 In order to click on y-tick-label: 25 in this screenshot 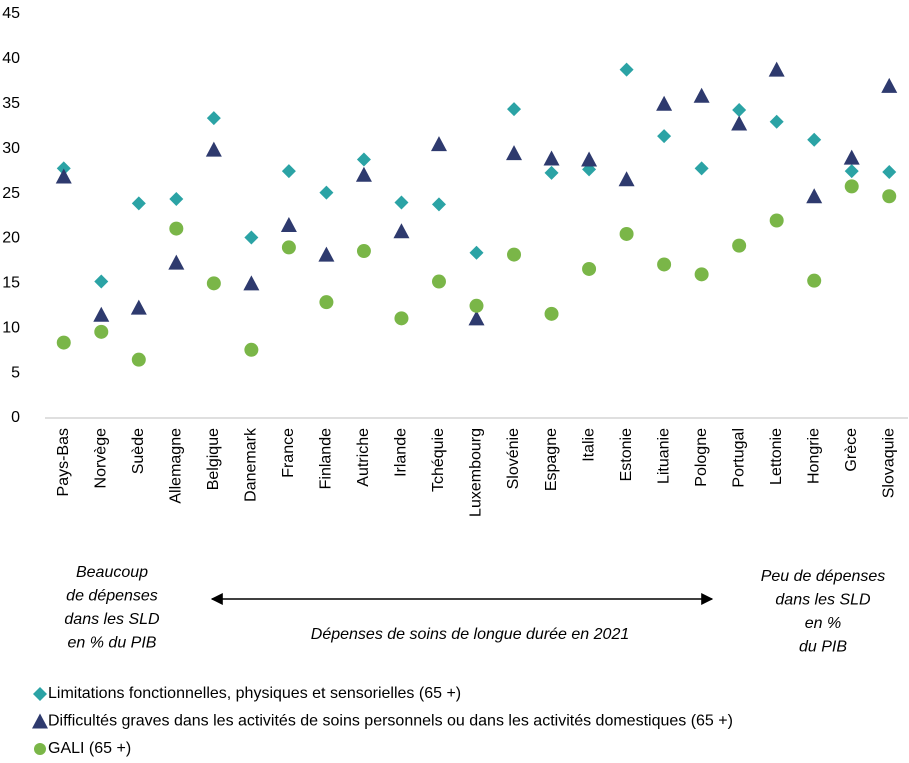, I will do `click(11, 193)`.